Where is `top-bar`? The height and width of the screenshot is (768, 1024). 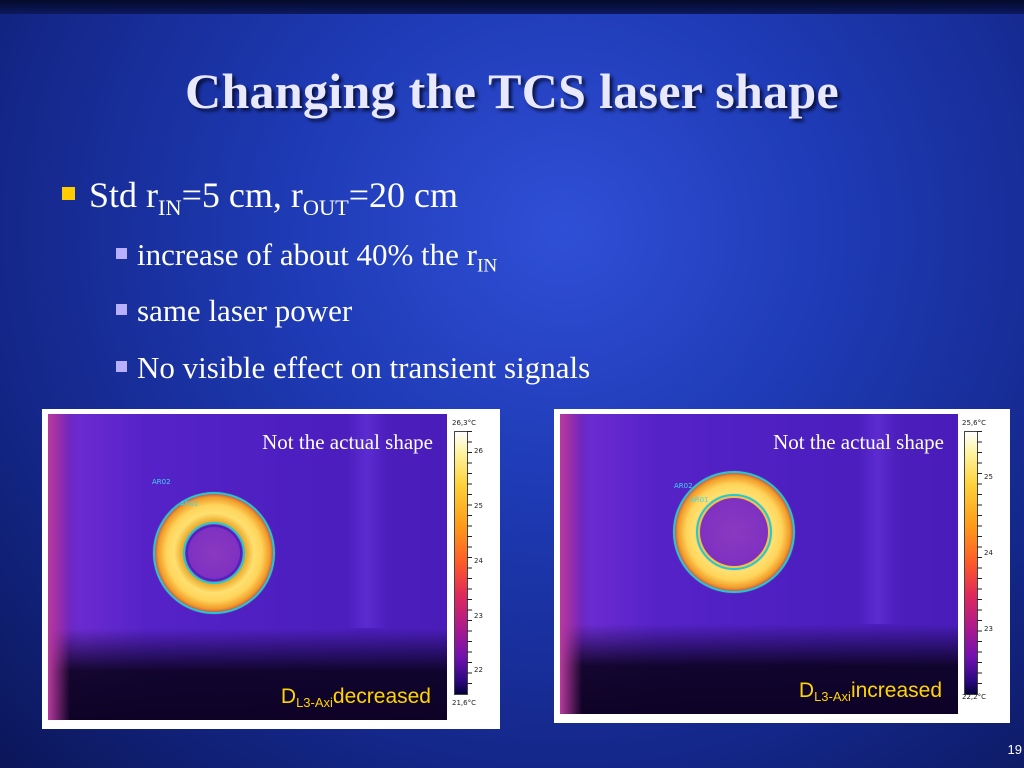 top-bar is located at coordinates (512, 7).